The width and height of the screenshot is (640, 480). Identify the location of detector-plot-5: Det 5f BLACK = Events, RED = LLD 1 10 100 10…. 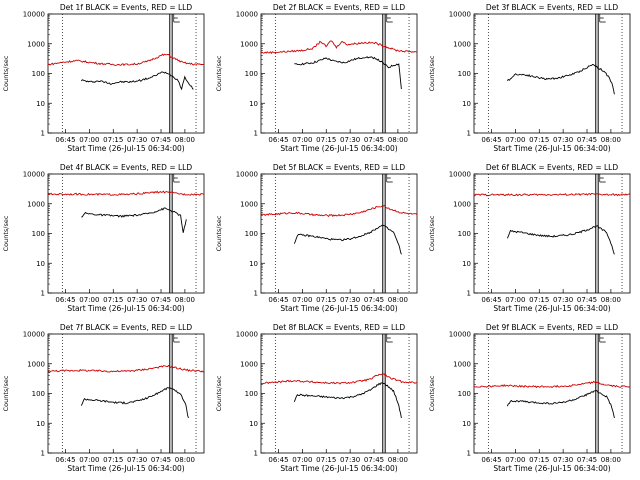
(316, 238).